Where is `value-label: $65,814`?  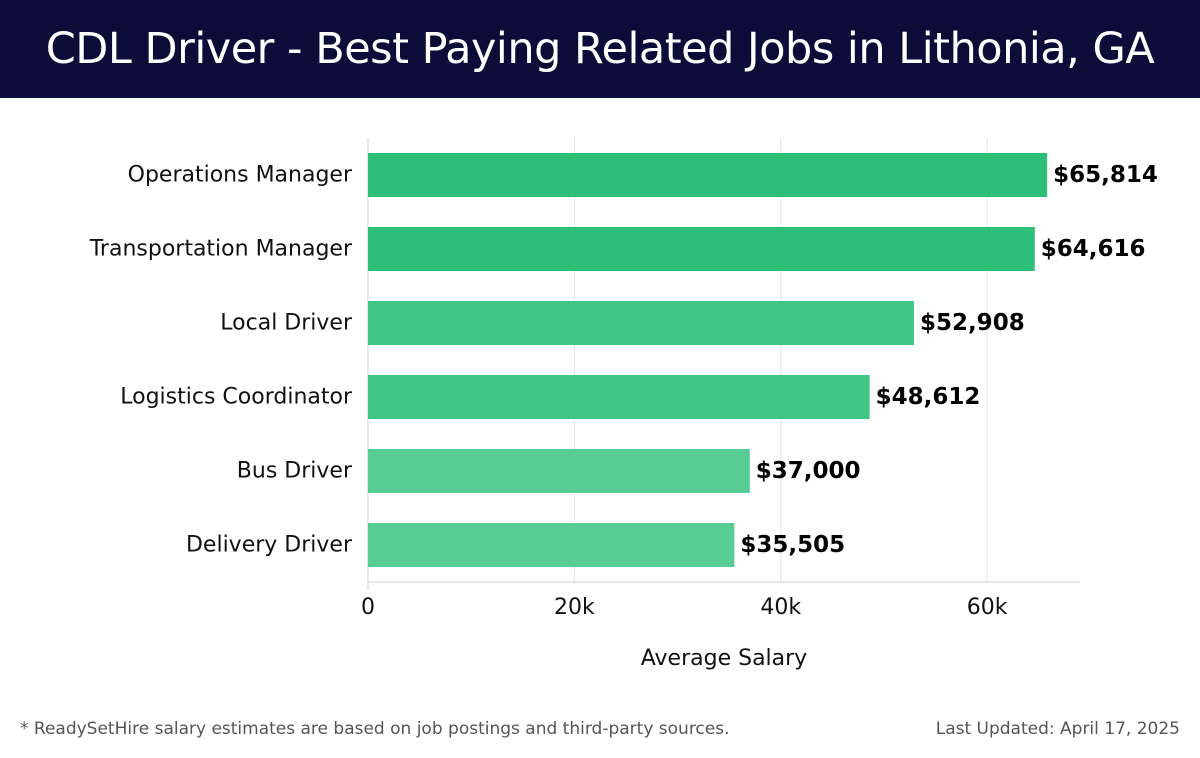
value-label: $65,814 is located at coordinates (1105, 175).